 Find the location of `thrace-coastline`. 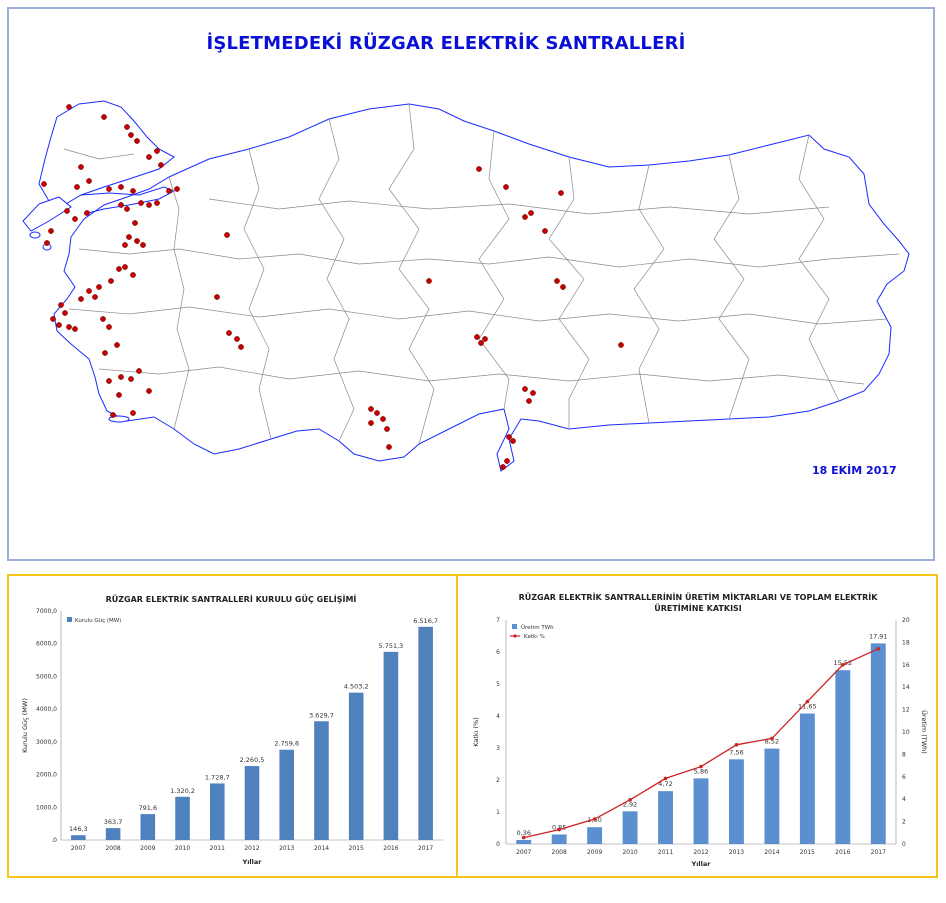

thrace-coastline is located at coordinates (106, 153).